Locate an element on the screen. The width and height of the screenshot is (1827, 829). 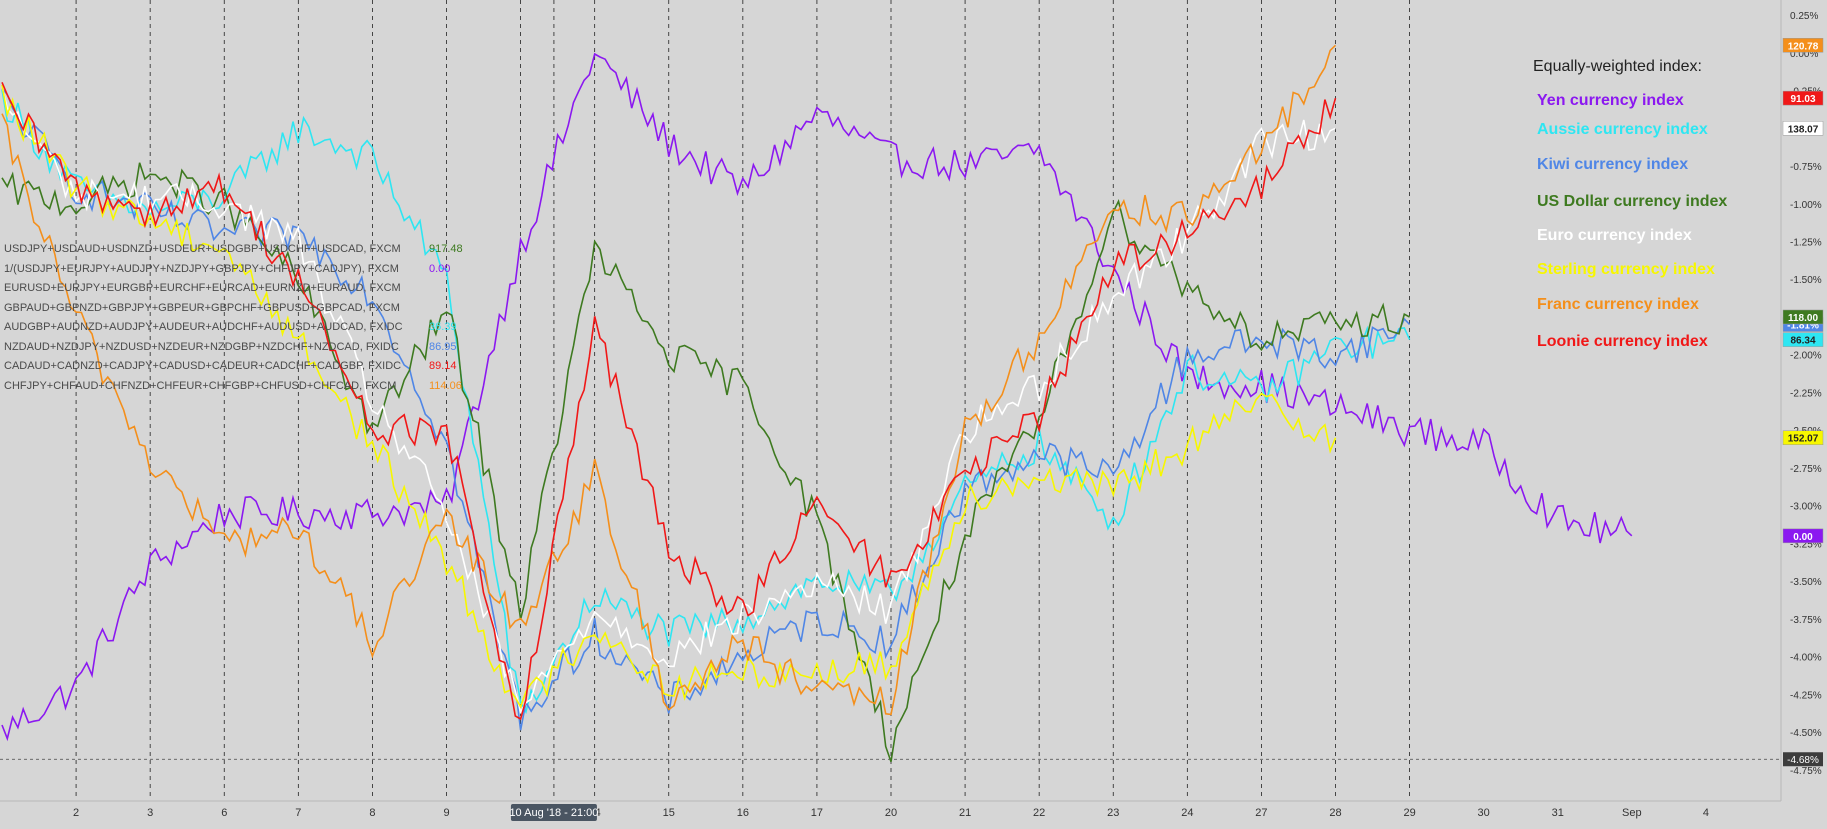
x-tick-label: 9 is located at coordinates (446, 813).